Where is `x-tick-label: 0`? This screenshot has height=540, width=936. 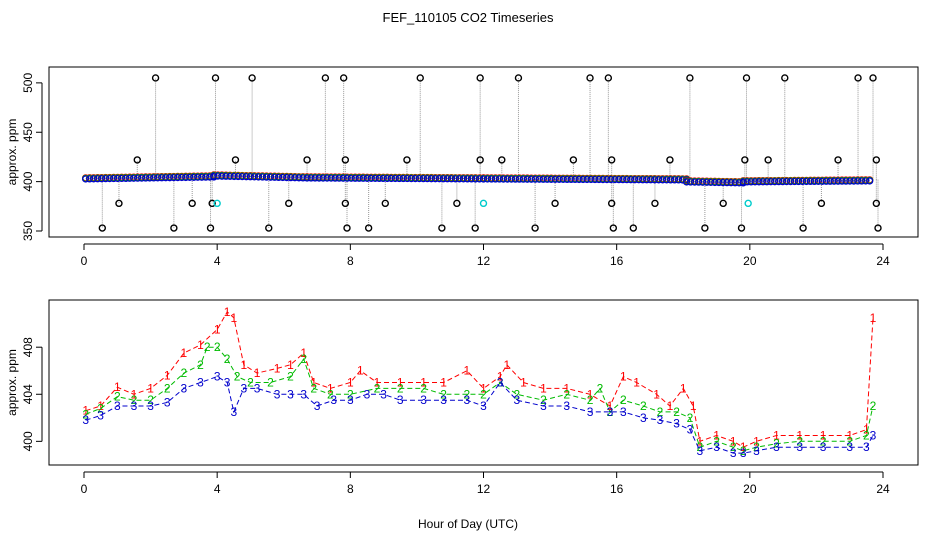 x-tick-label: 0 is located at coordinates (84, 489).